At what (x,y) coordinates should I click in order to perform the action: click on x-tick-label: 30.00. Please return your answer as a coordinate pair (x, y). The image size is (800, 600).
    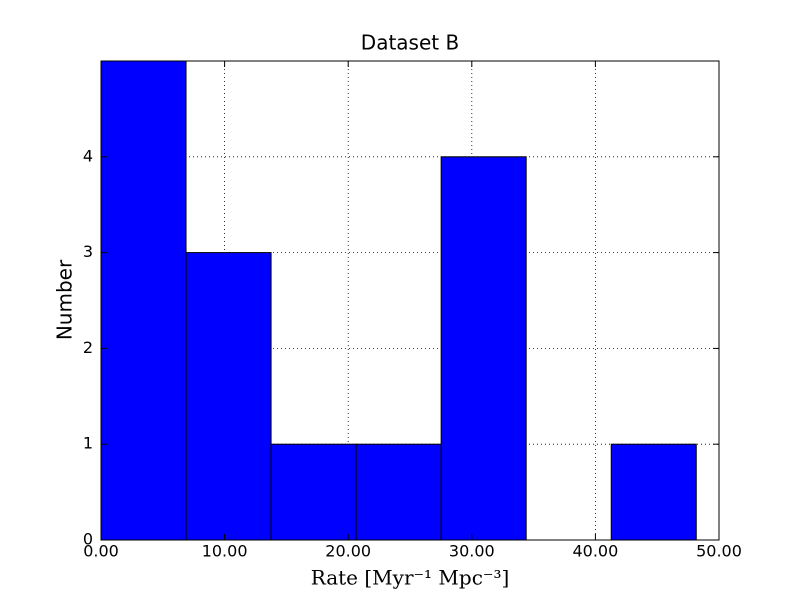
    Looking at the image, I should click on (472, 551).